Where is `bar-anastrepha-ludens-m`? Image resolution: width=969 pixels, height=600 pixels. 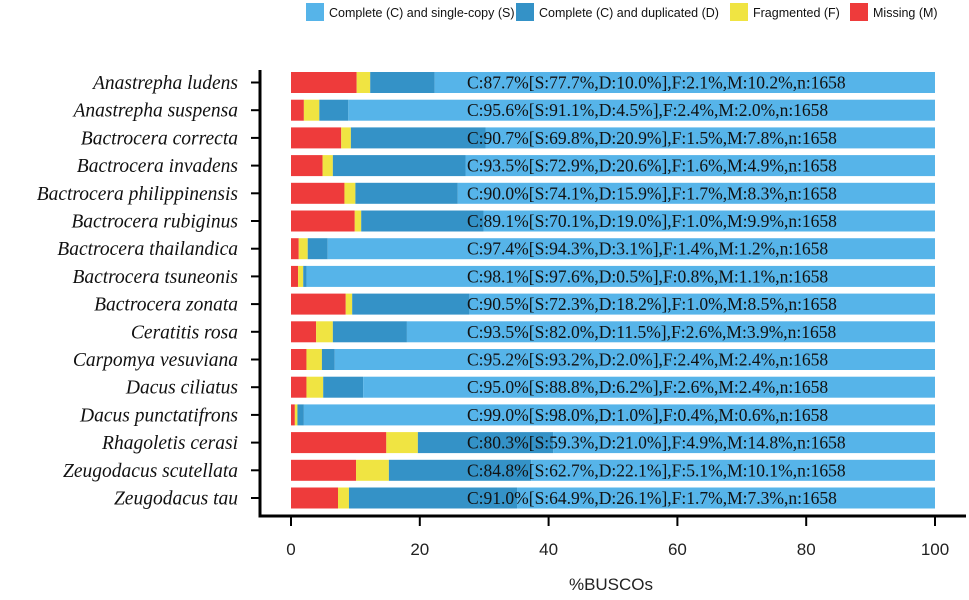 bar-anastrepha-ludens-m is located at coordinates (324, 82).